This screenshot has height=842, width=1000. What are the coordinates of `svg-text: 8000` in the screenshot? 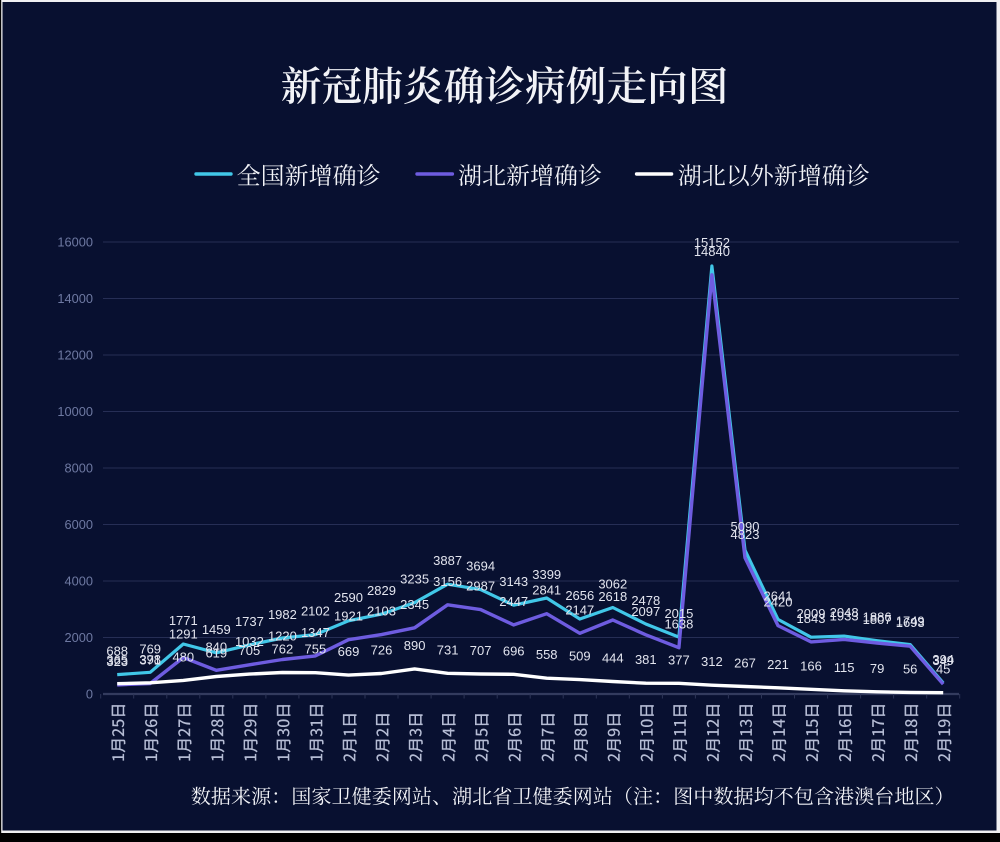 It's located at (79, 468).